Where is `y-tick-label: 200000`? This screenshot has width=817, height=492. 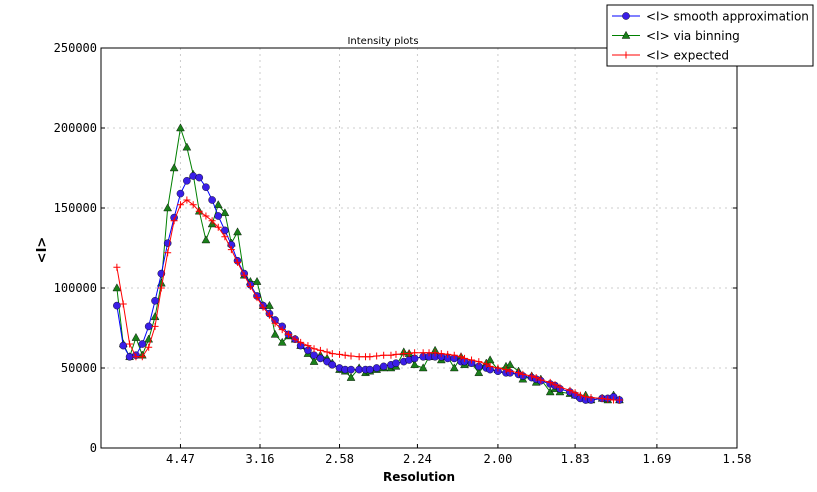 y-tick-label: 200000 is located at coordinates (75, 128).